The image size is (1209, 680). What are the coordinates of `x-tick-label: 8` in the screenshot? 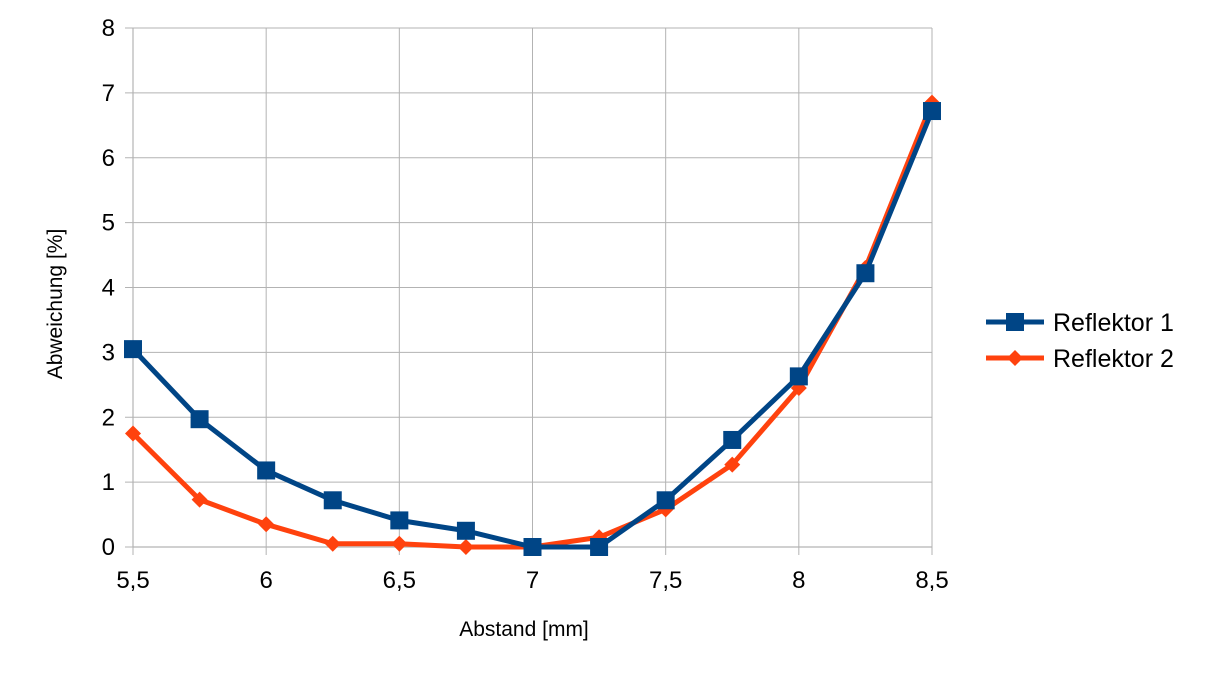 It's located at (798, 580).